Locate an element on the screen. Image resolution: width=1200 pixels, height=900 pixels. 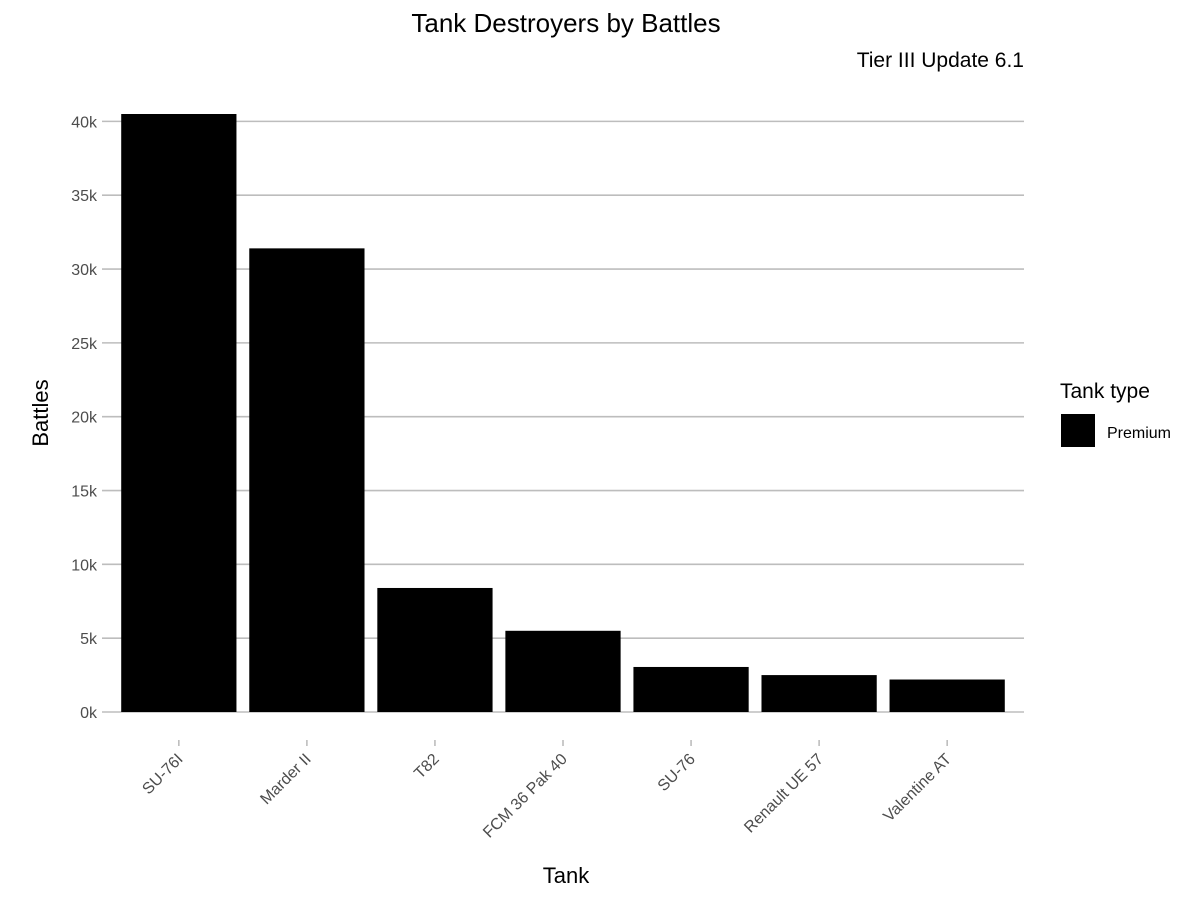
x-tick-label: Valentine AT is located at coordinates (917, 788).